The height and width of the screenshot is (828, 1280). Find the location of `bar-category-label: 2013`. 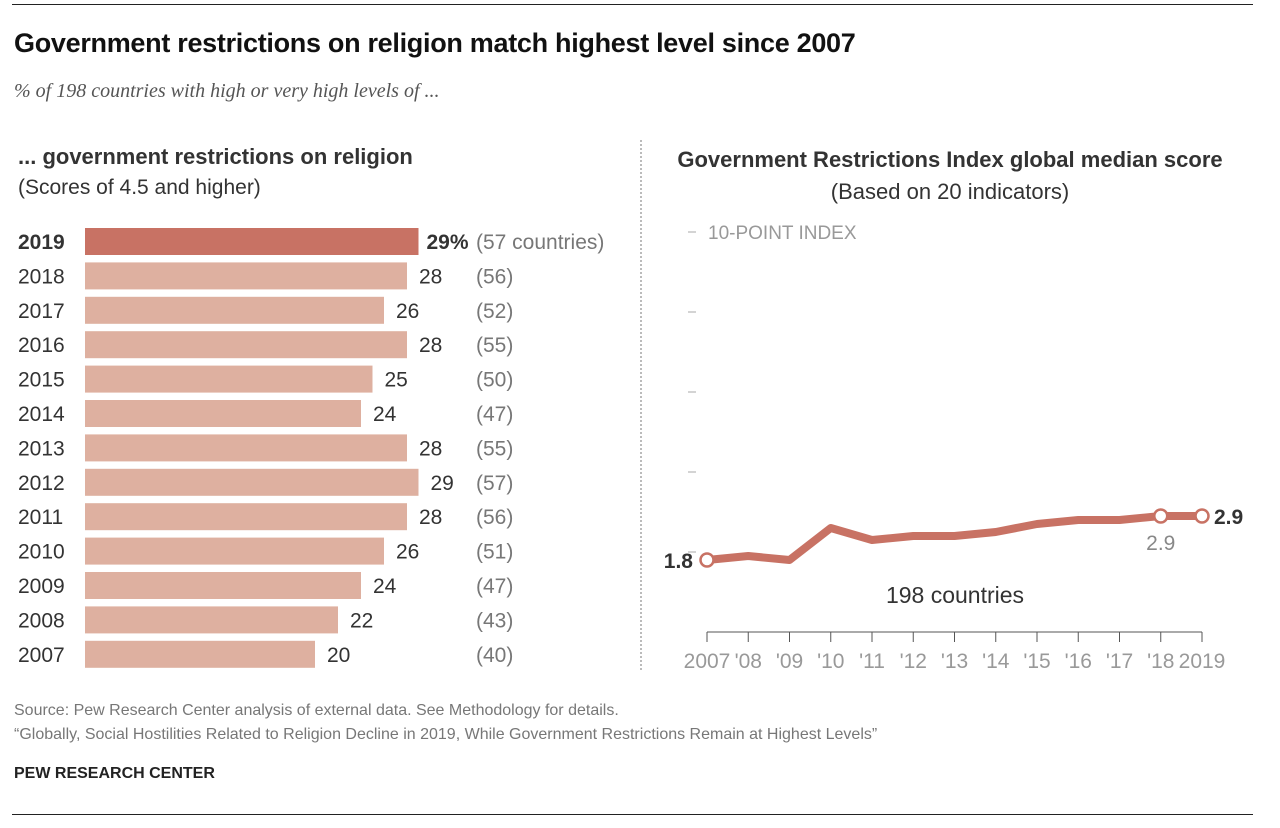

bar-category-label: 2013 is located at coordinates (41, 448).